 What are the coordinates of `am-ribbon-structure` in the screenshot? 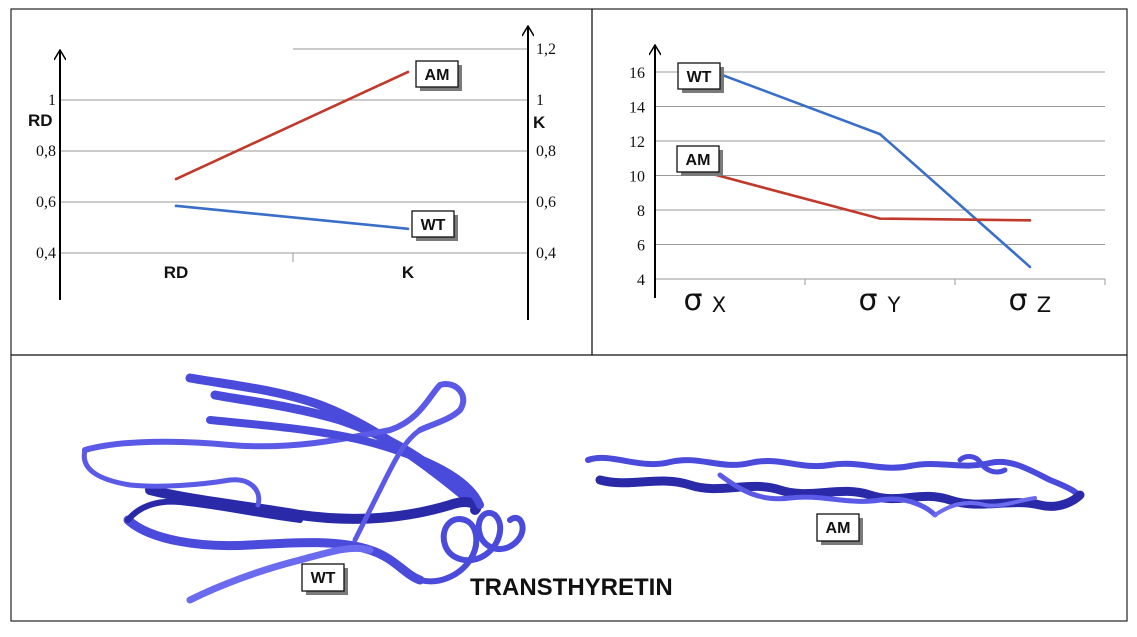 It's located at (835, 486).